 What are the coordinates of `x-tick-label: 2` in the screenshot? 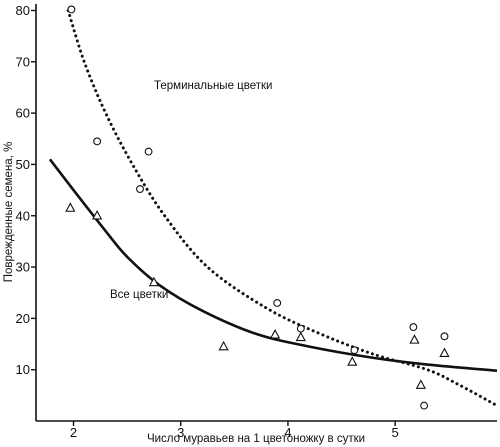 It's located at (73, 432).